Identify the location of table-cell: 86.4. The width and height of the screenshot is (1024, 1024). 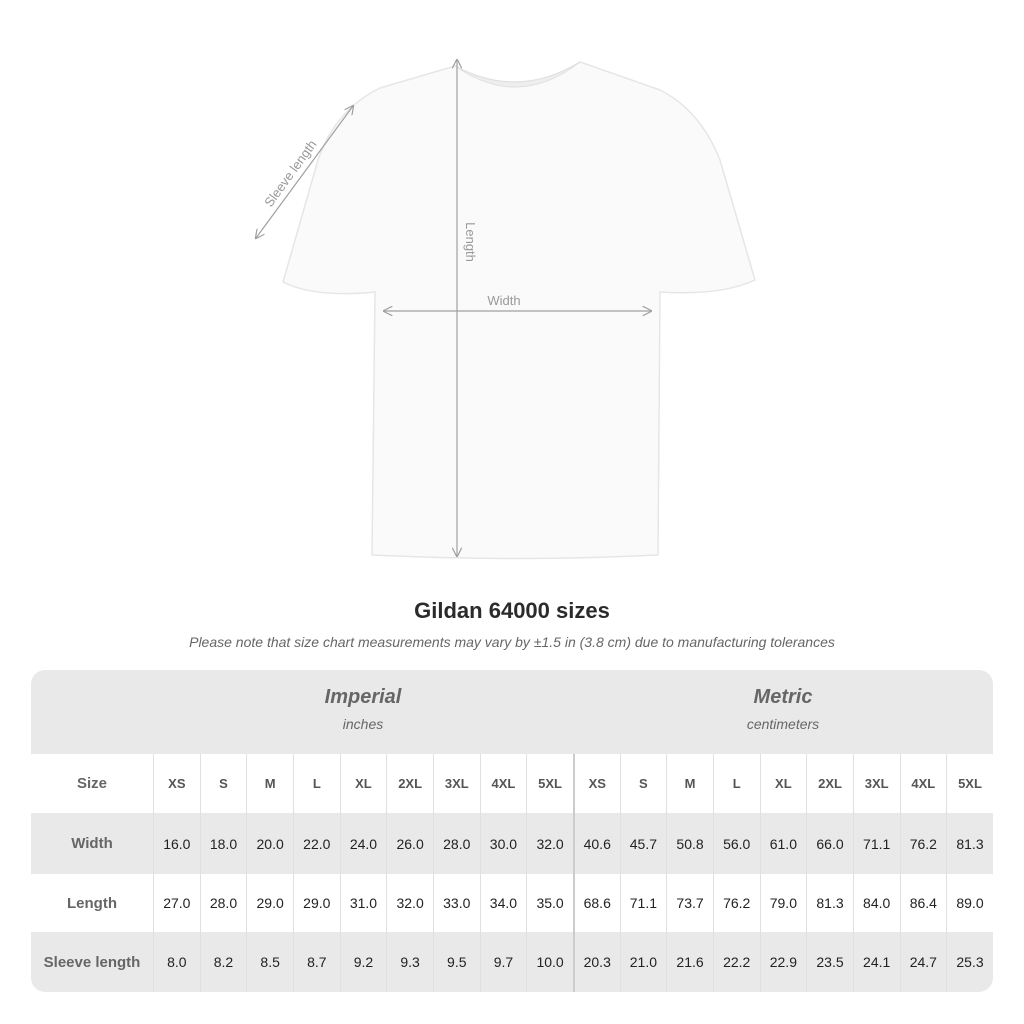
(923, 903).